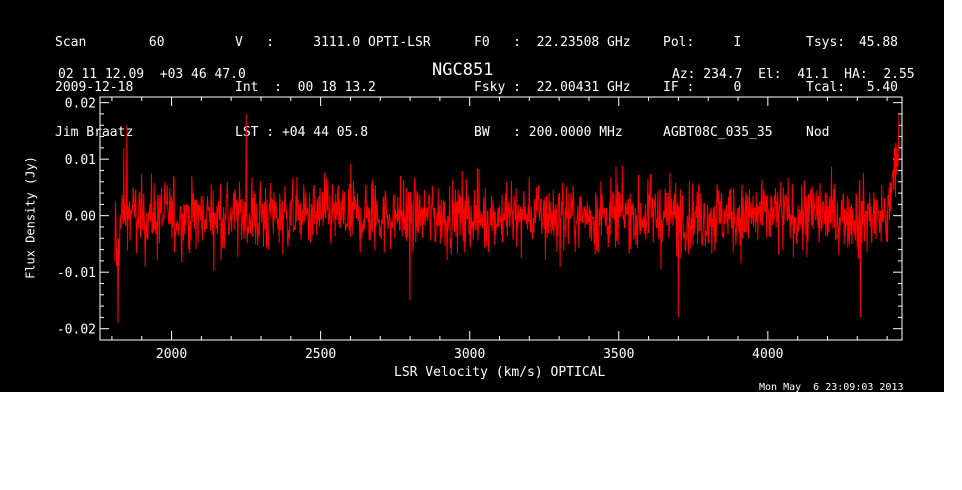 This screenshot has height=490, width=962. What do you see at coordinates (826, 42) in the screenshot?
I see `tsys-label: Tsys:` at bounding box center [826, 42].